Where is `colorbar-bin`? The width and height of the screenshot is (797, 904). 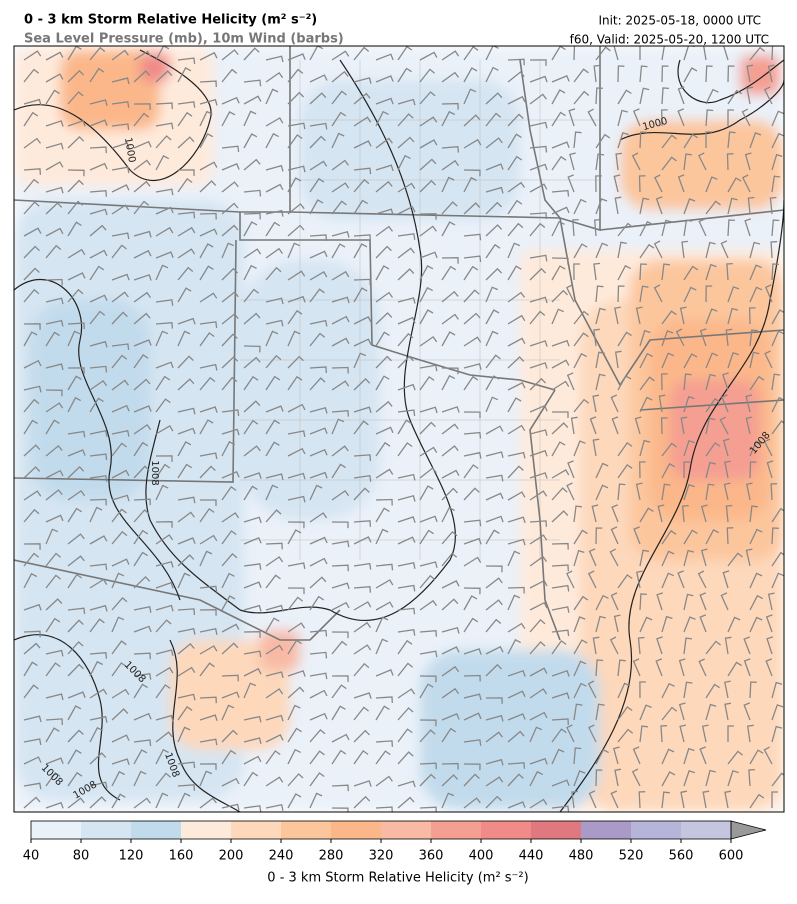
colorbar-bin is located at coordinates (106, 830).